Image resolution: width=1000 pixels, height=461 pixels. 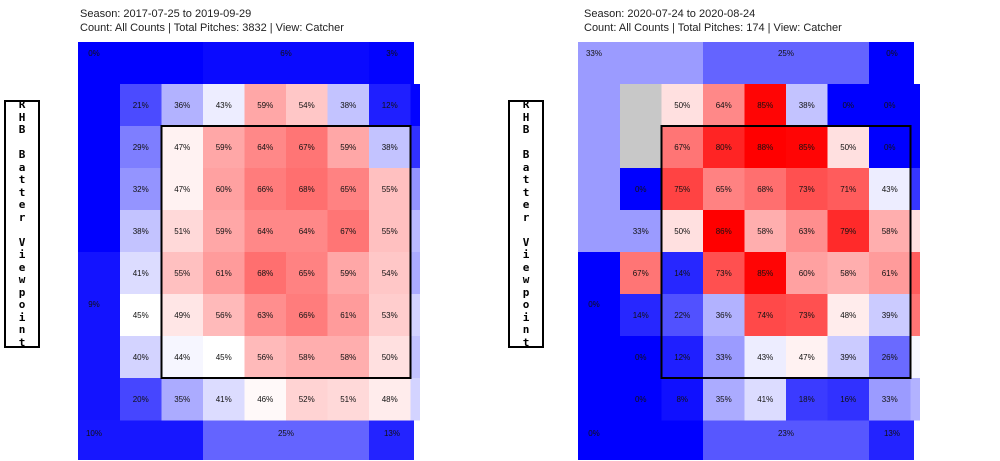 I want to click on cell-value-label: 65%, so click(x=724, y=189).